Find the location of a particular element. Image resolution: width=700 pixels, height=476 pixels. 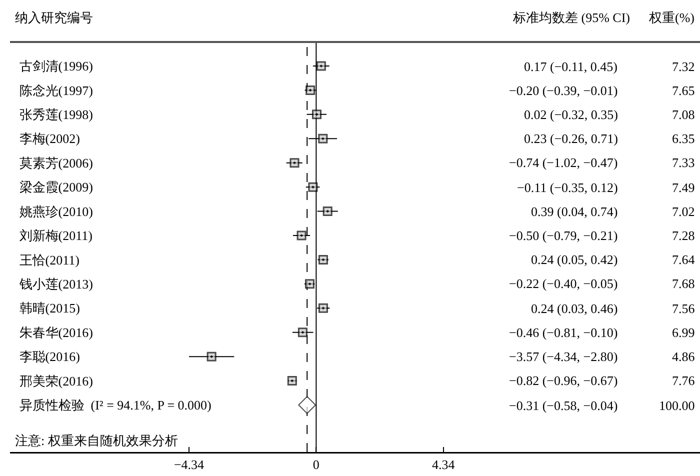

annotation: −0.82 (−0.96, −0.67) is located at coordinates (563, 380).